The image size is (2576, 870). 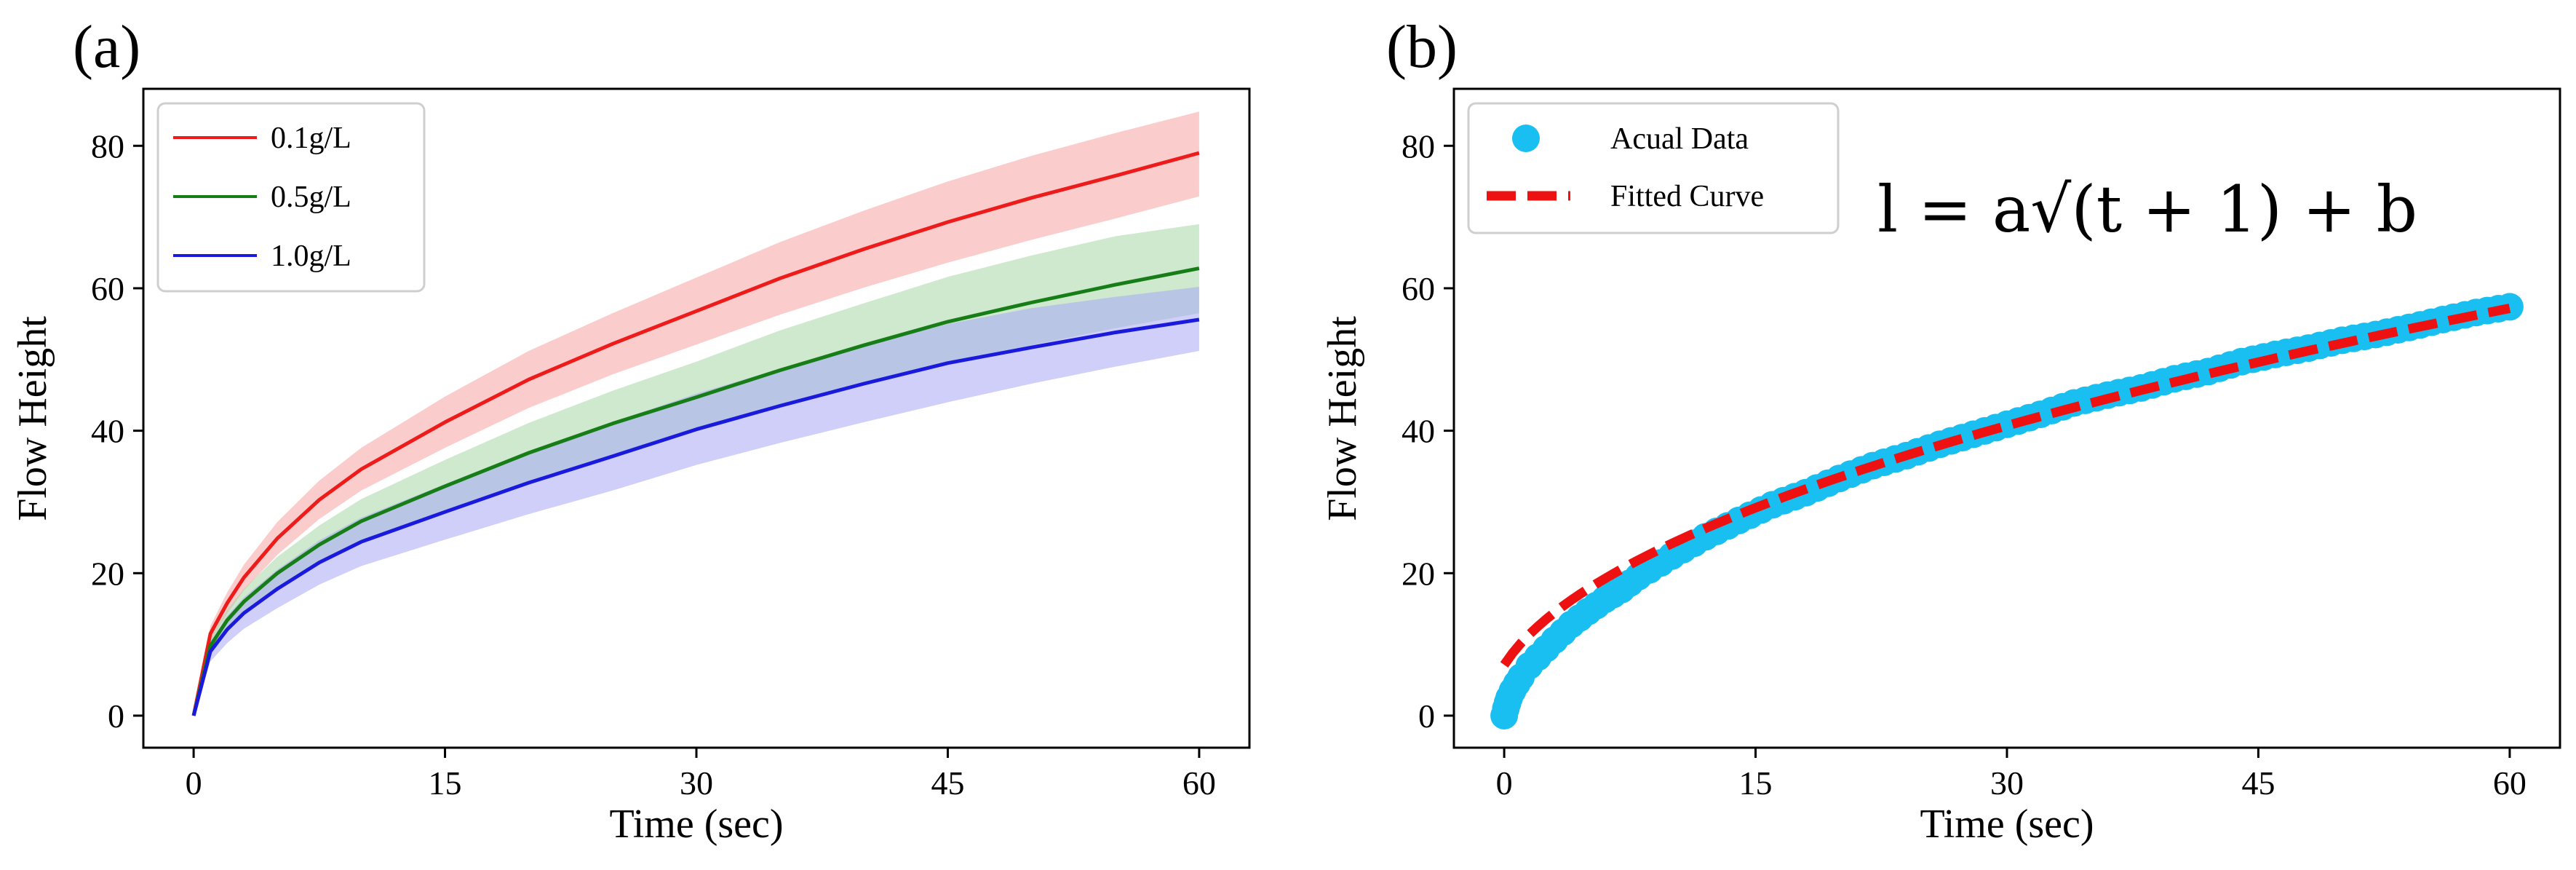 What do you see at coordinates (1426, 716) in the screenshot?
I see `panel-b-y-tick-label: 0` at bounding box center [1426, 716].